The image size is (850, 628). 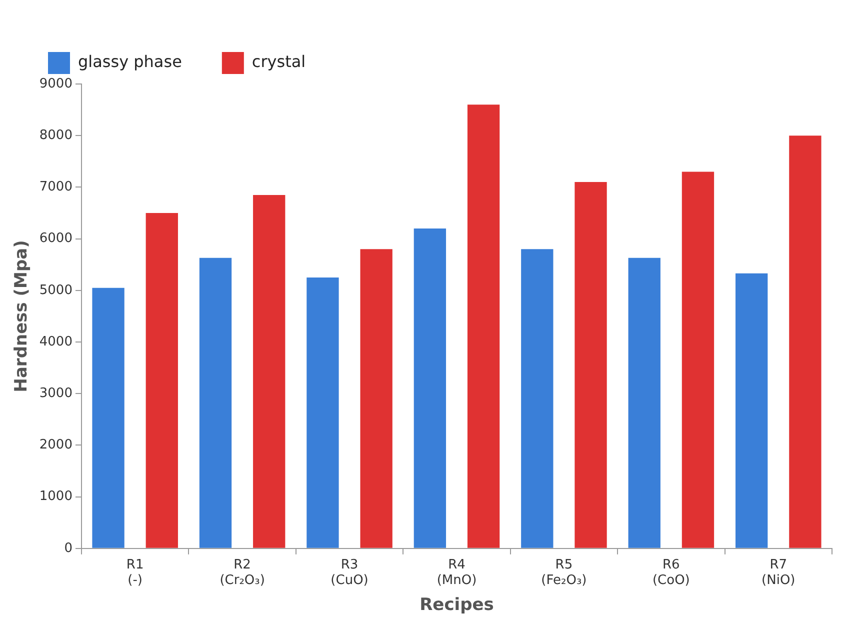 What do you see at coordinates (671, 573) in the screenshot?
I see `x-tick-label: R6 (CoO)` at bounding box center [671, 573].